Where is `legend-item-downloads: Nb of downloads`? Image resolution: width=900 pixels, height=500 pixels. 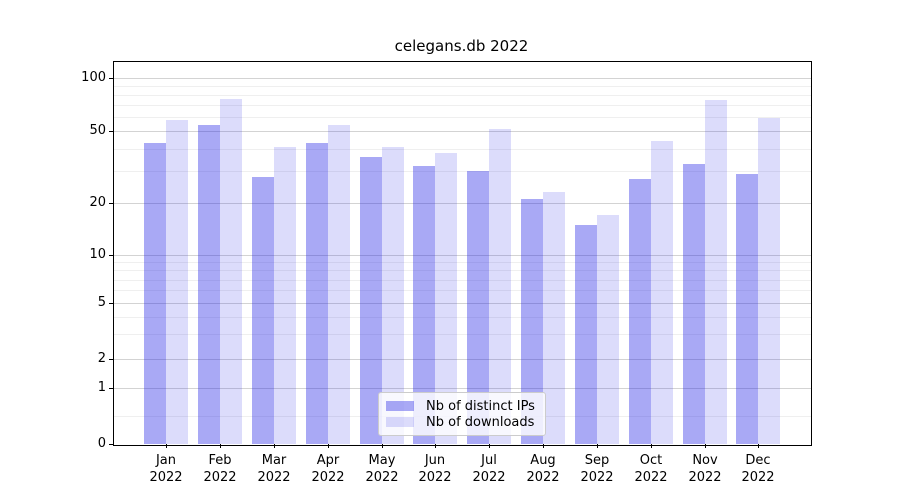
legend-item-downloads: Nb of downloads is located at coordinates (461, 422).